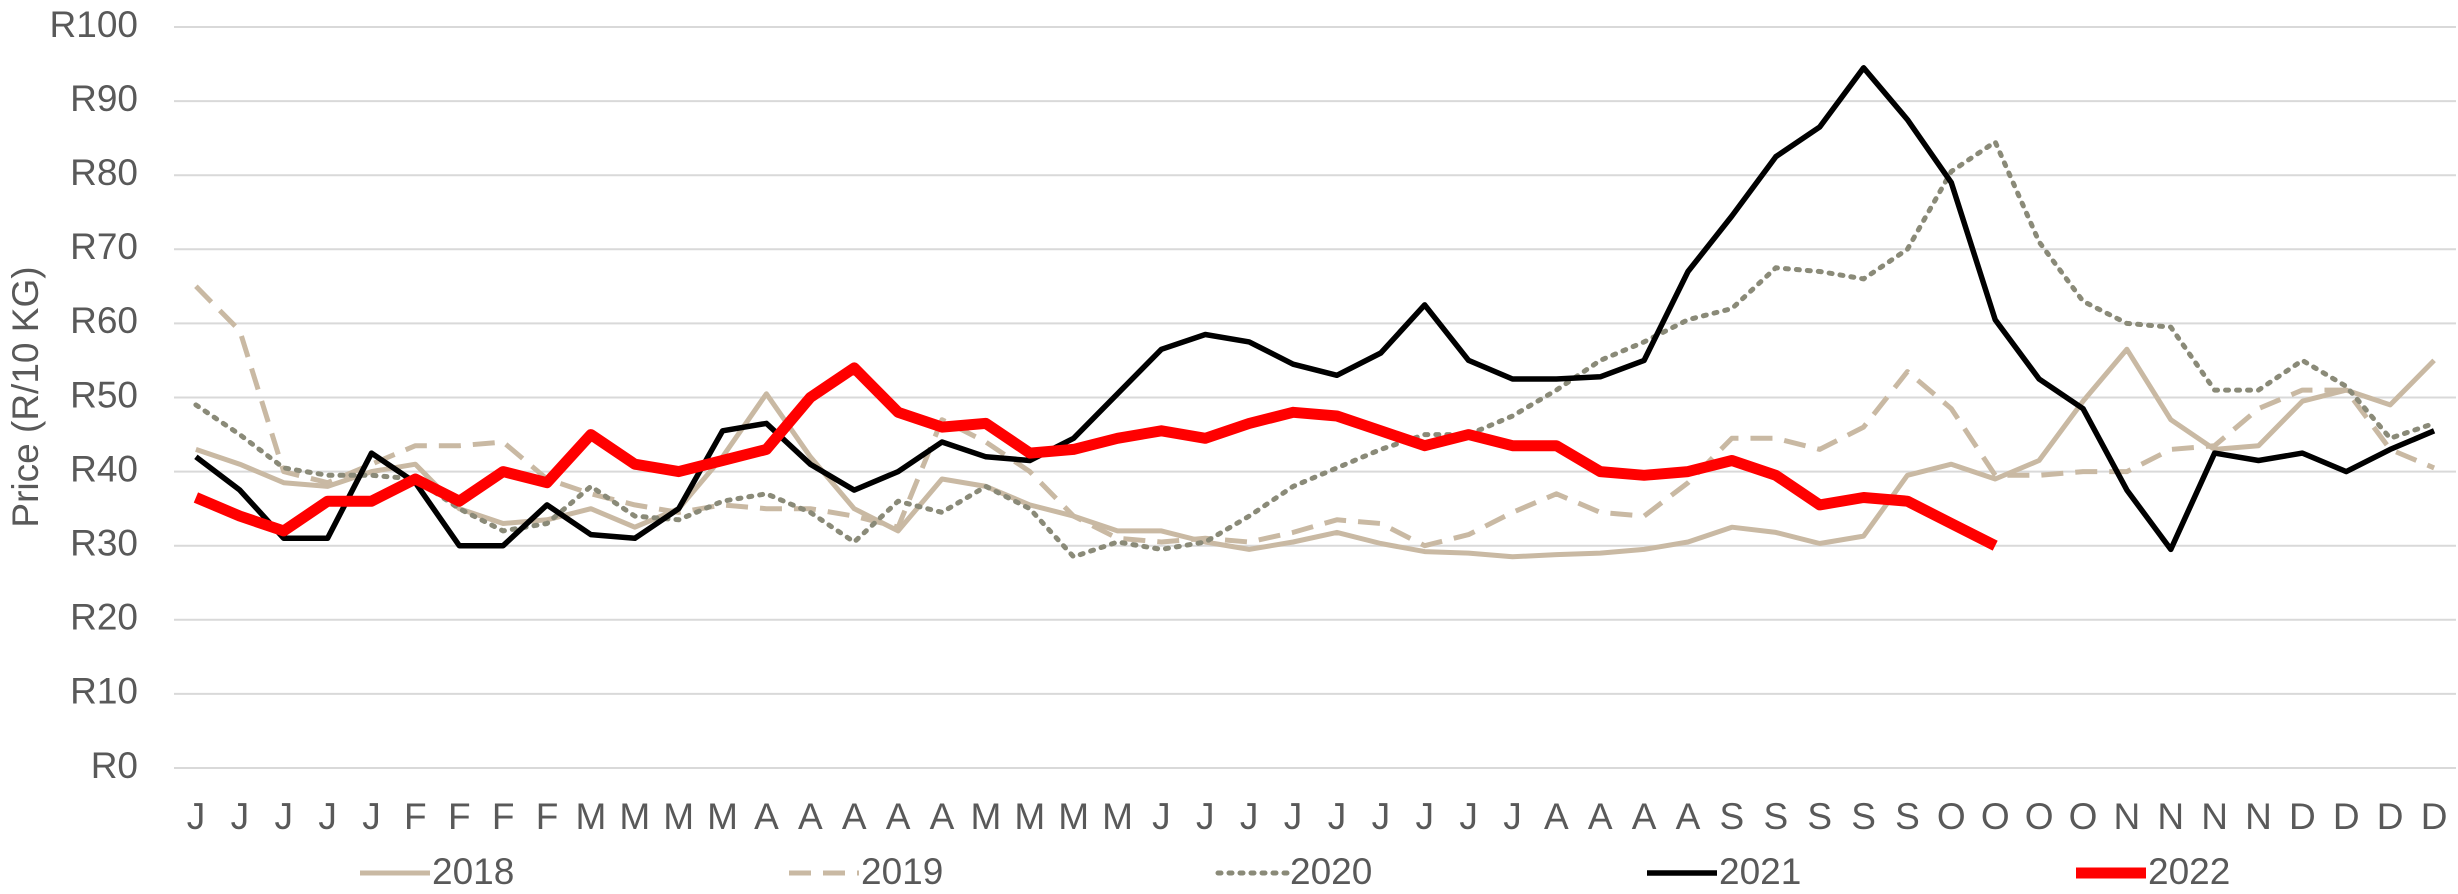 This screenshot has height=894, width=2458. Describe the element at coordinates (104, 468) in the screenshot. I see `y-tick-label: R40` at that location.